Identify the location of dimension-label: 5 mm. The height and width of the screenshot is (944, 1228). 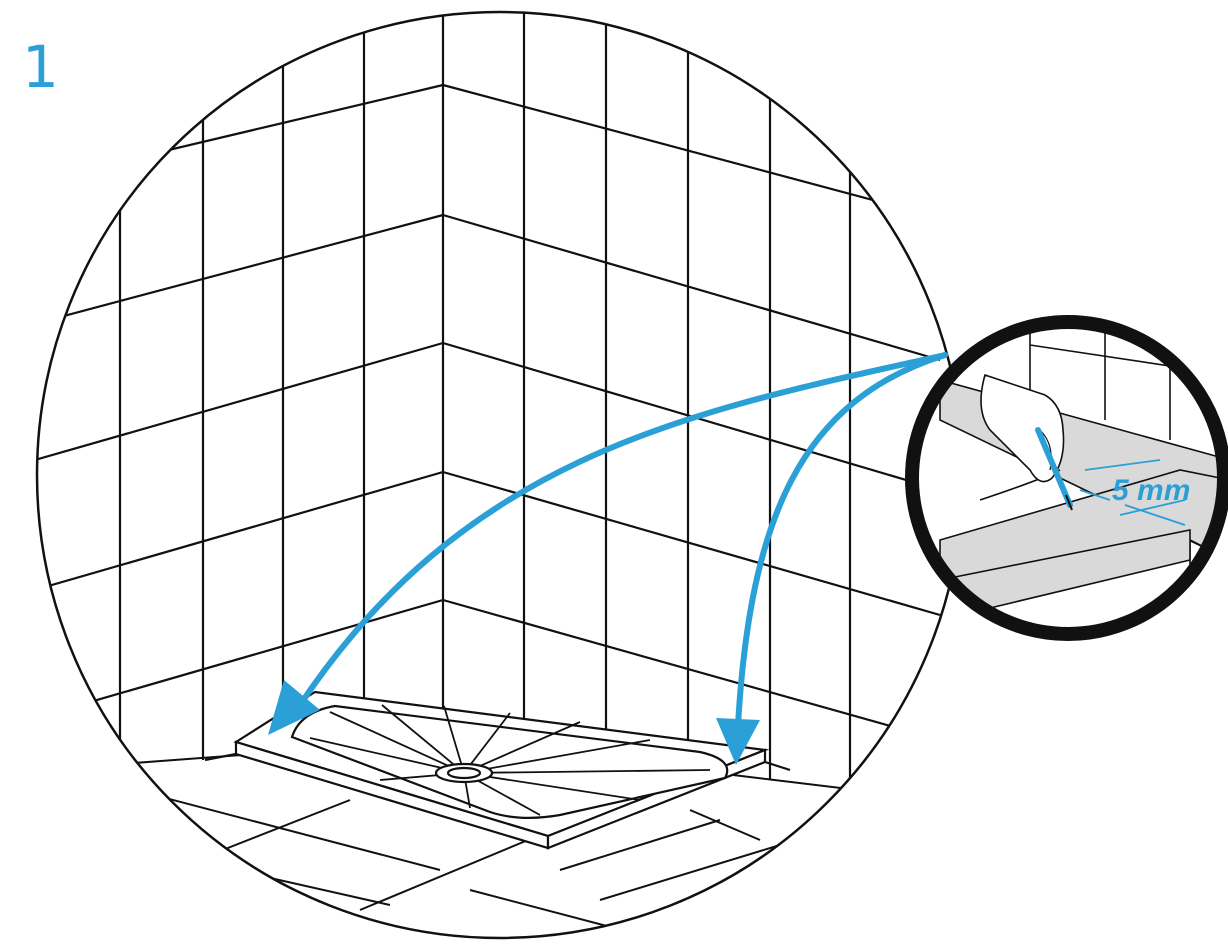
(1151, 490).